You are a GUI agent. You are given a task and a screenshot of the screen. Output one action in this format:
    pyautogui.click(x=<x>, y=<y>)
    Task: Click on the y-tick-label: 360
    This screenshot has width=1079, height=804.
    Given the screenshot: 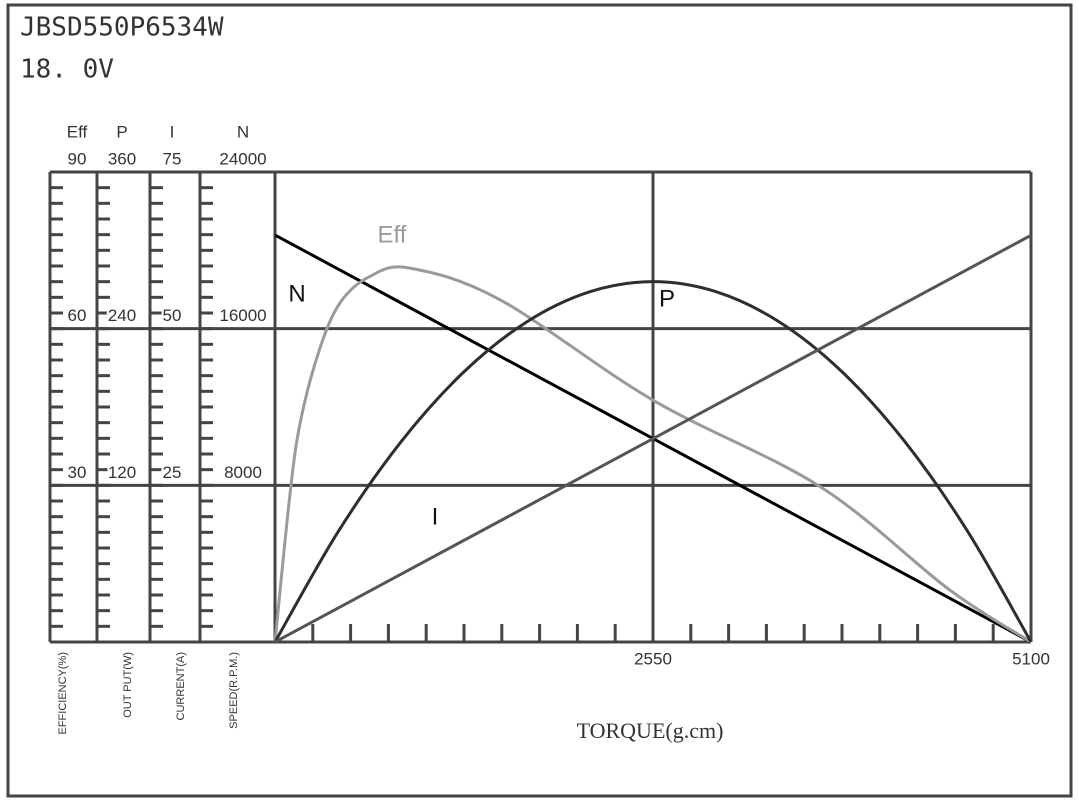 What is the action you would take?
    pyautogui.click(x=122, y=158)
    